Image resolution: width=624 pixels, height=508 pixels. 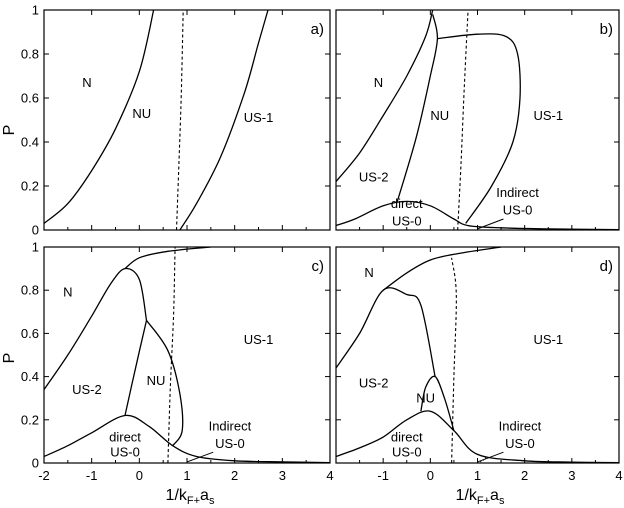 I want to click on phase-boundary-dotted, so click(x=482, y=459).